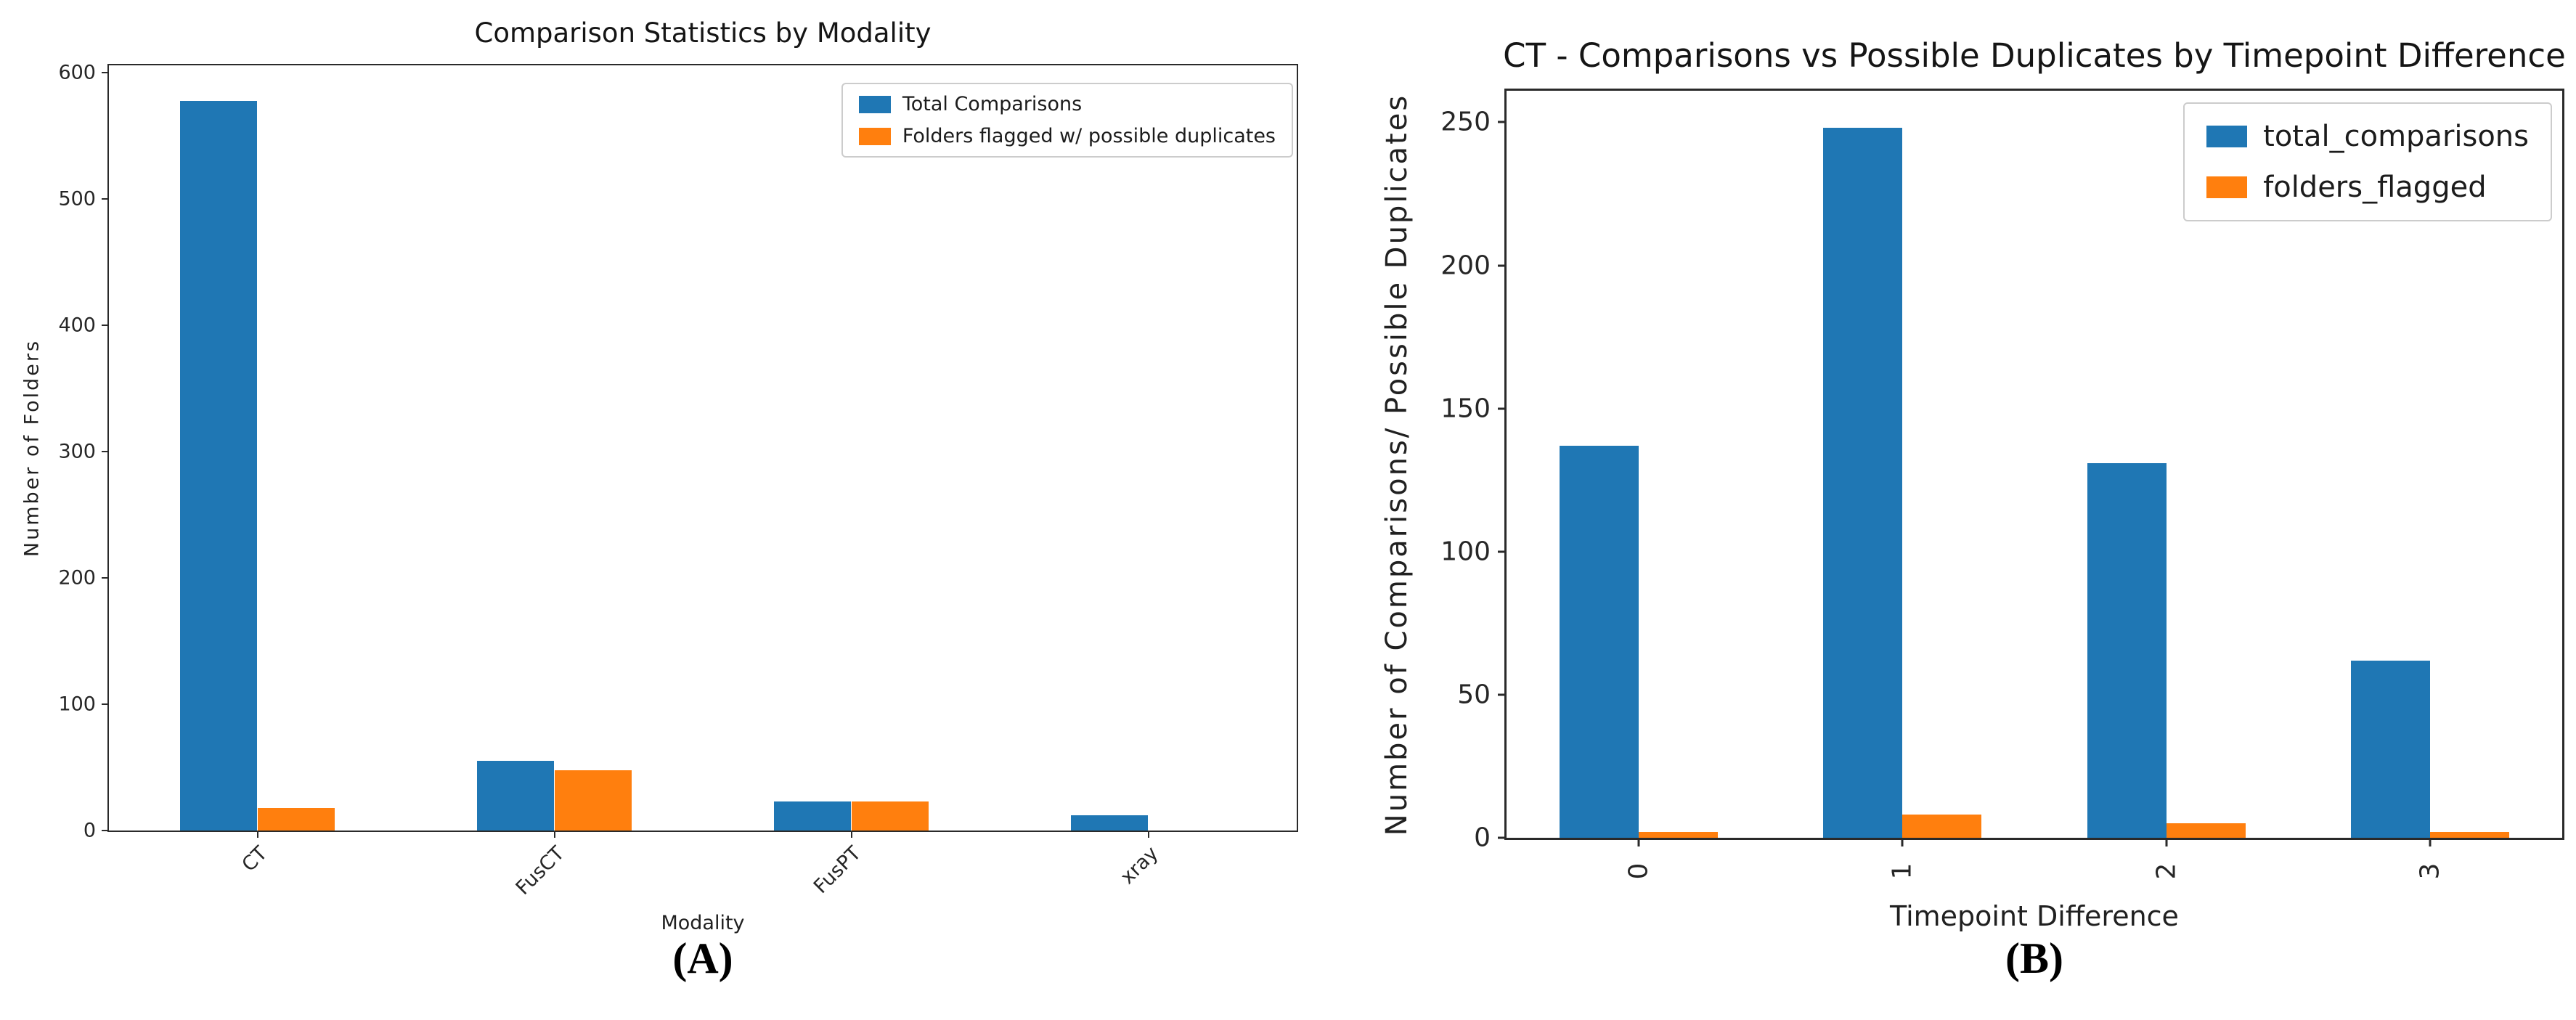 This screenshot has height=1020, width=2576. Describe the element at coordinates (992, 104) in the screenshot. I see `legend-label: Total Comparisons` at that location.